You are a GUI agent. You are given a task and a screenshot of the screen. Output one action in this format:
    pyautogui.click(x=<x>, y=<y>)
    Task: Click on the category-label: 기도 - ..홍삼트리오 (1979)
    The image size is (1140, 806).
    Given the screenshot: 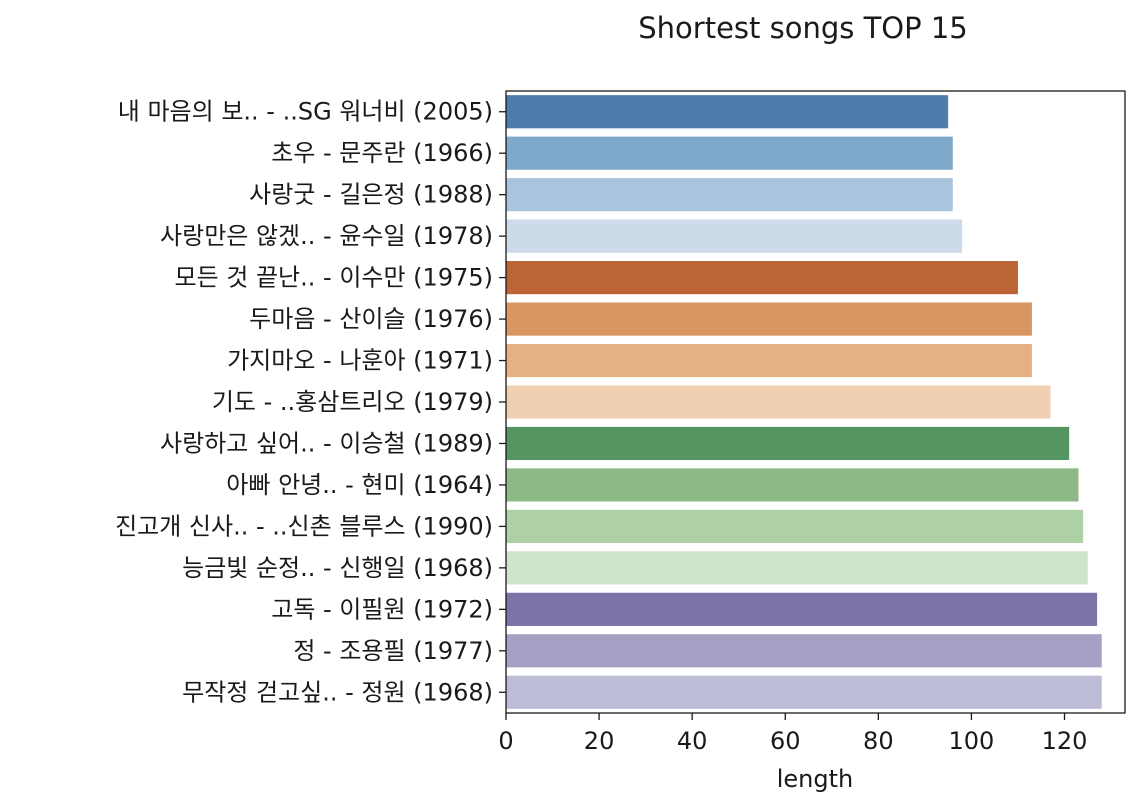 What is the action you would take?
    pyautogui.click(x=352, y=402)
    